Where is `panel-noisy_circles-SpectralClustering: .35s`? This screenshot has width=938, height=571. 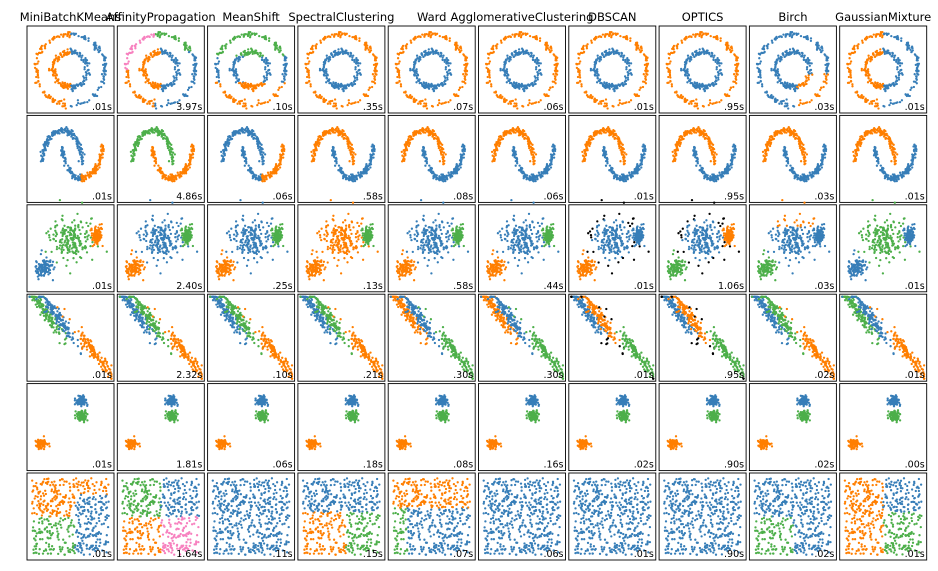
panel-noisy_circles-SpectralClustering: .35s is located at coordinates (341, 69).